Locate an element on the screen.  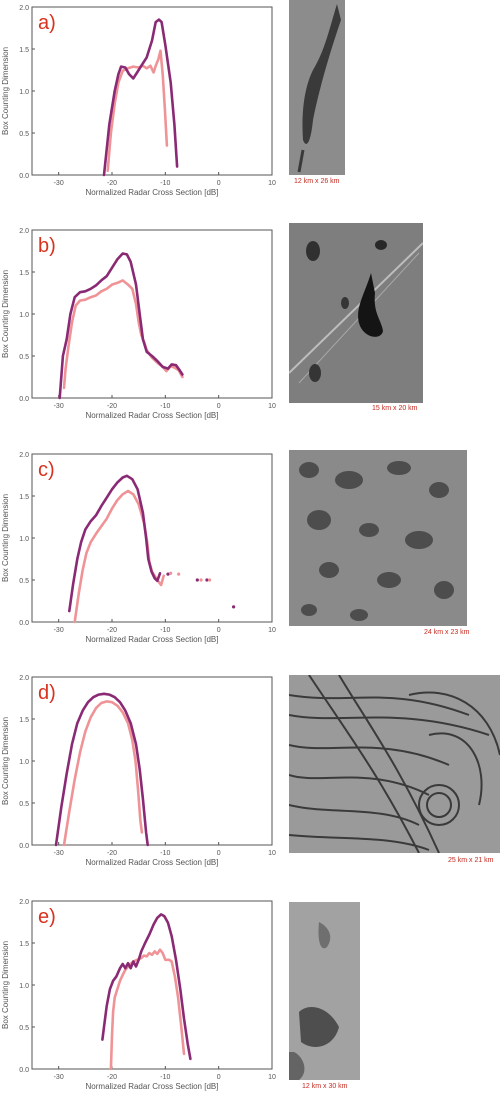
sar-image-c-graphic is located at coordinates (378, 538).